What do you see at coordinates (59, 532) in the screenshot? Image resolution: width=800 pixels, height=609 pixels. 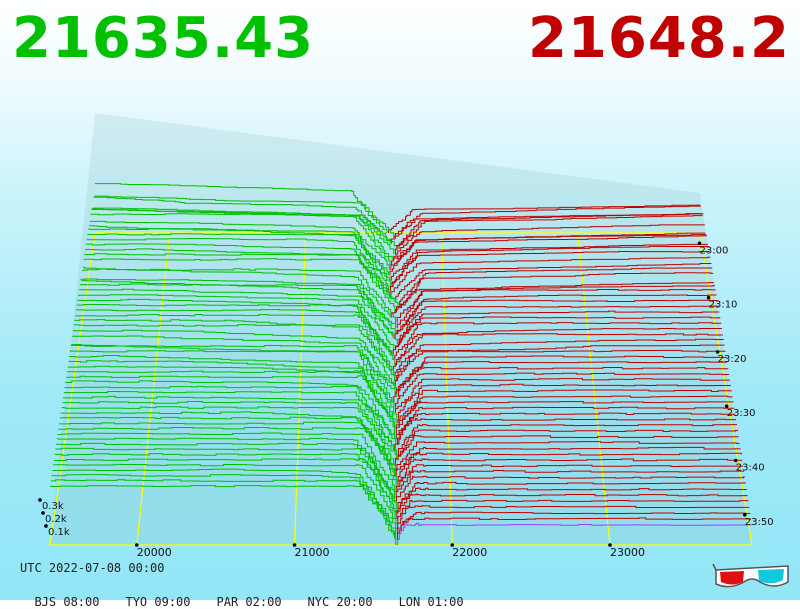 I see `depth-tick-label: 0.1k` at bounding box center [59, 532].